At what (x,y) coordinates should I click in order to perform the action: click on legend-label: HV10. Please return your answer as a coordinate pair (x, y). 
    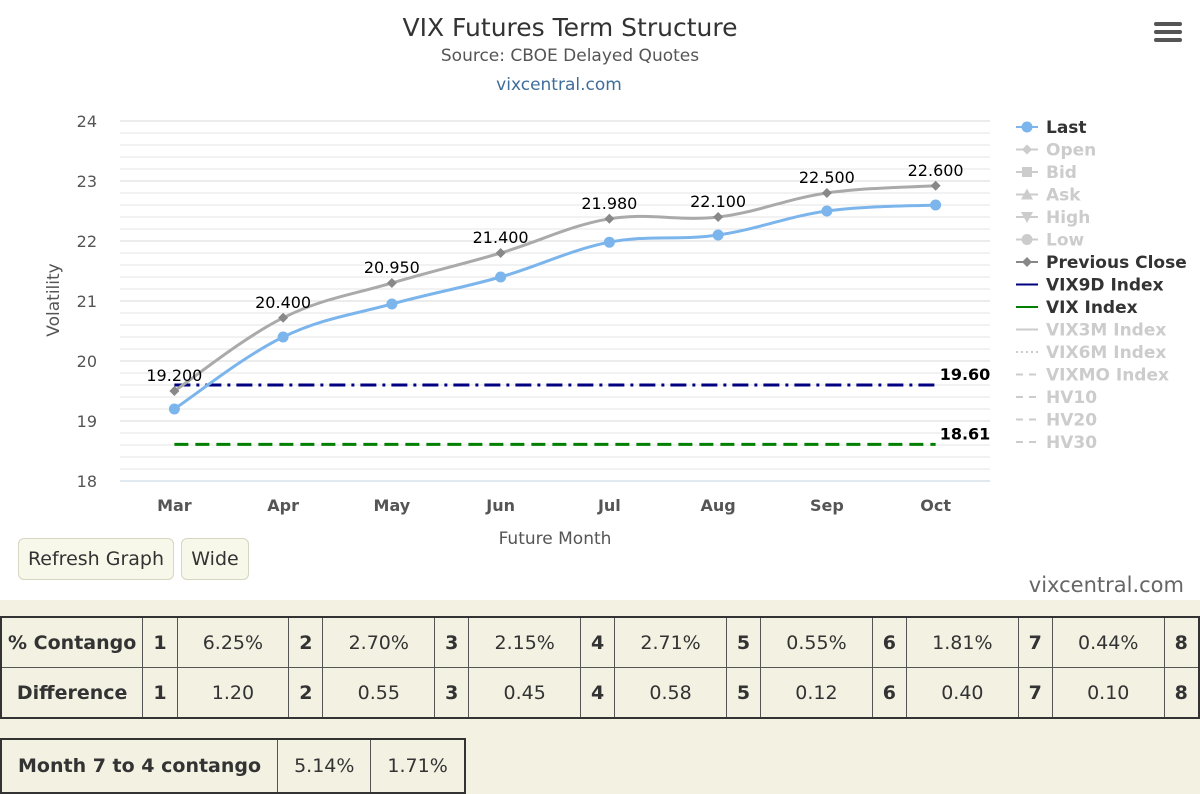
    Looking at the image, I should click on (1071, 398).